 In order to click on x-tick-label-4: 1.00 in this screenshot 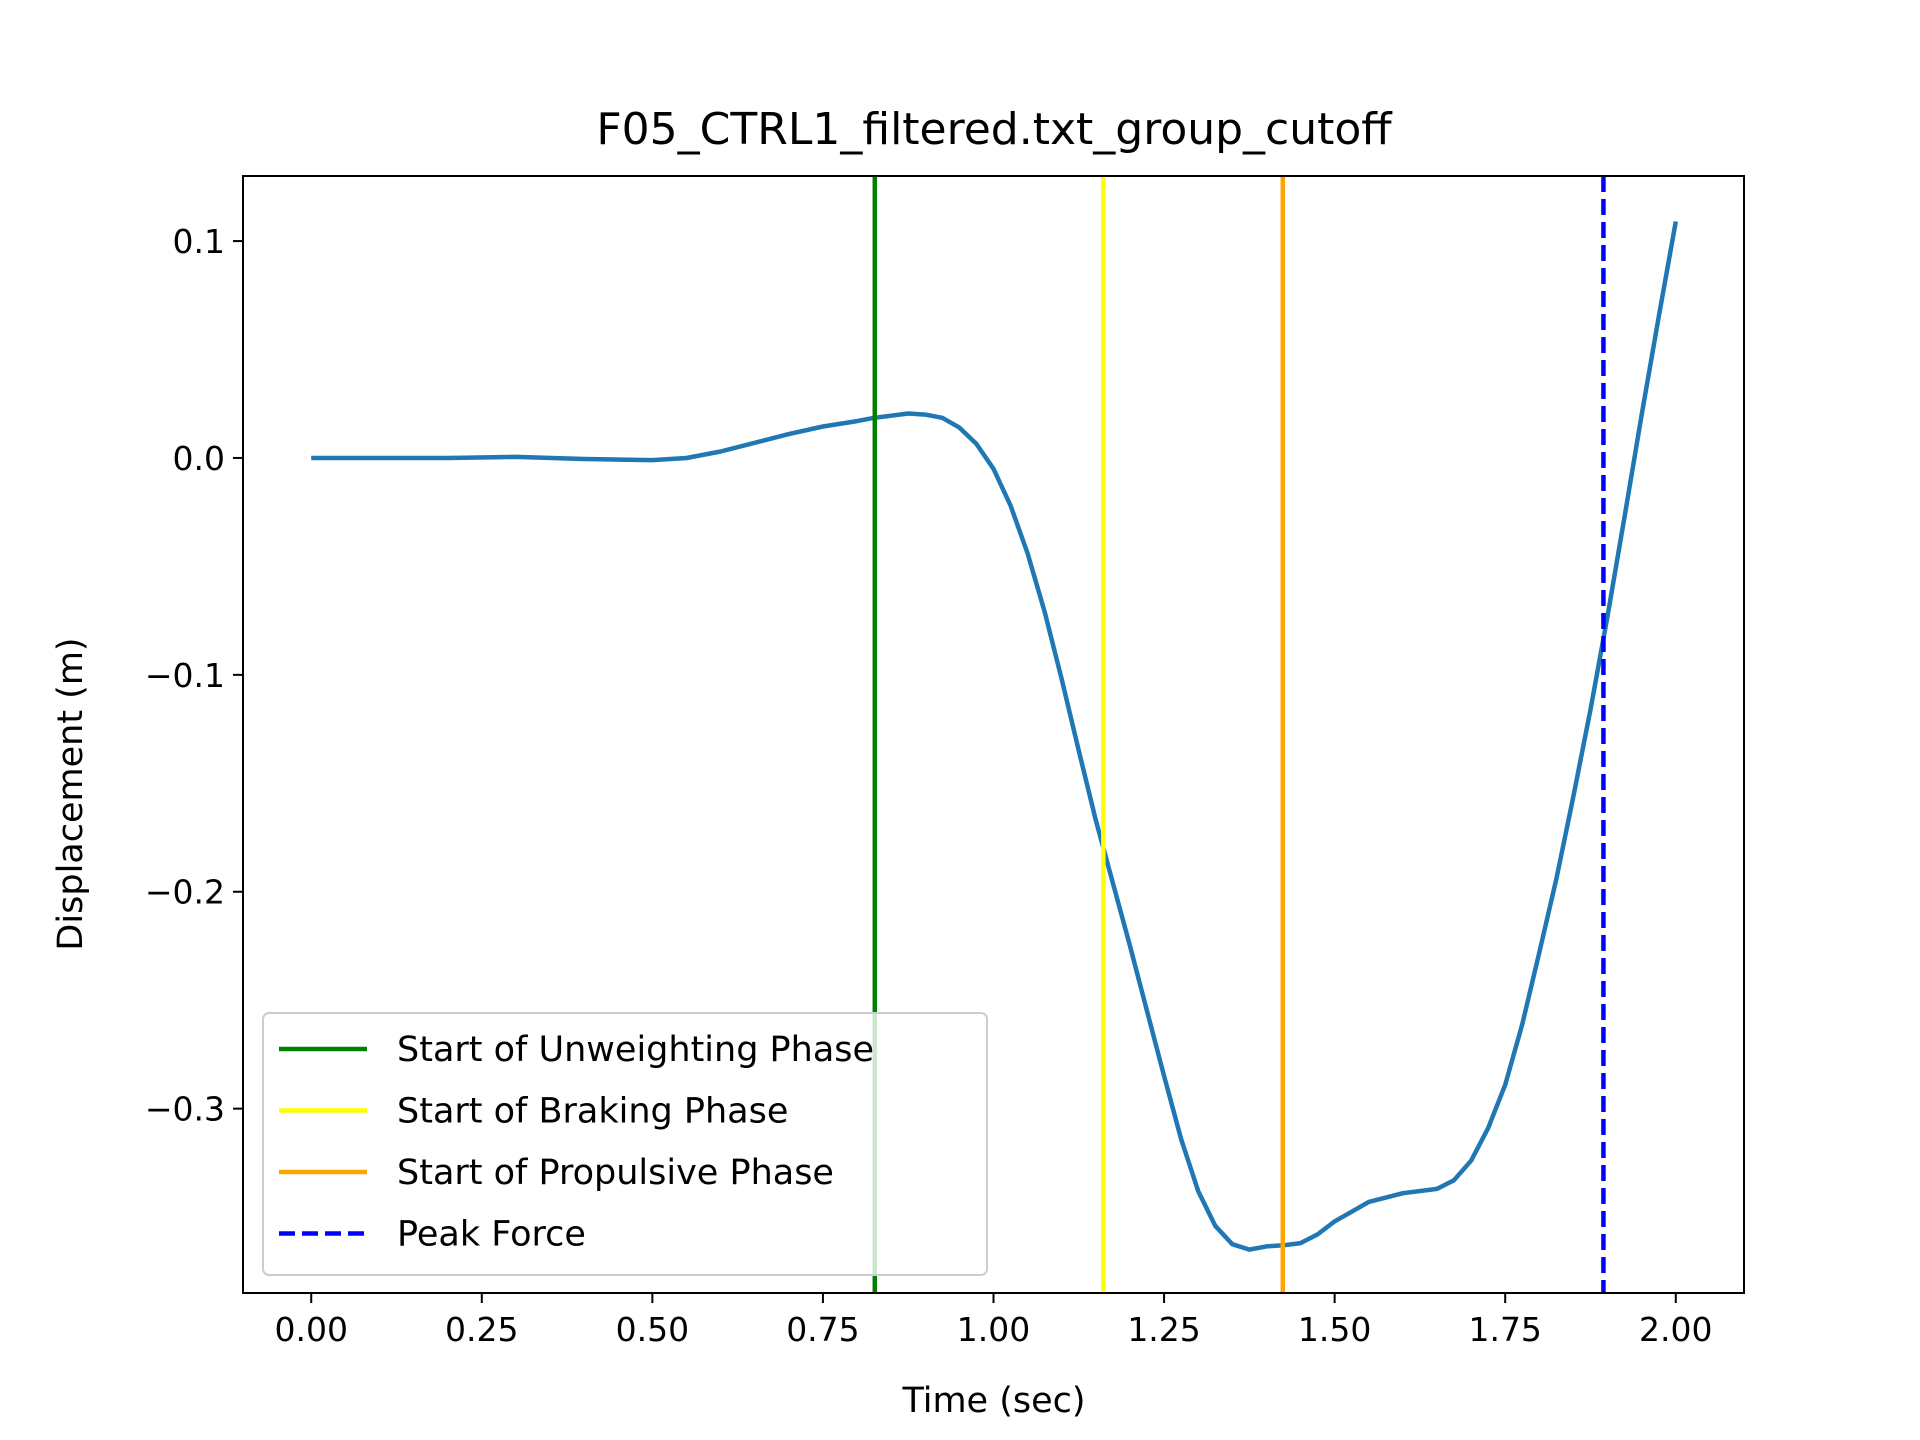, I will do `click(993, 1329)`.